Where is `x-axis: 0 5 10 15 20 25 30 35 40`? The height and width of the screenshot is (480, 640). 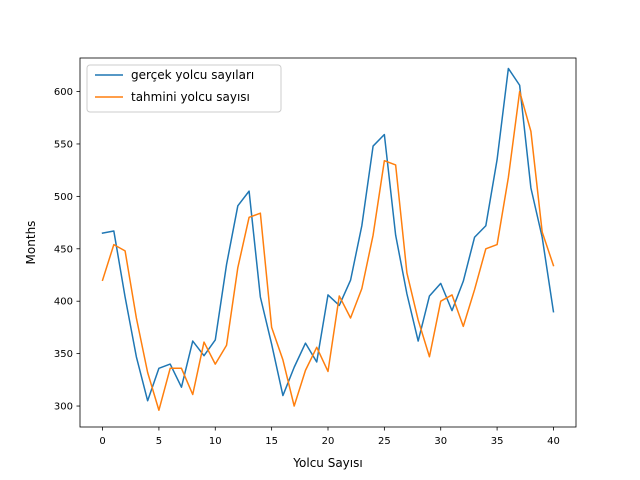 x-axis: 0 5 10 15 20 25 30 35 40 is located at coordinates (329, 437).